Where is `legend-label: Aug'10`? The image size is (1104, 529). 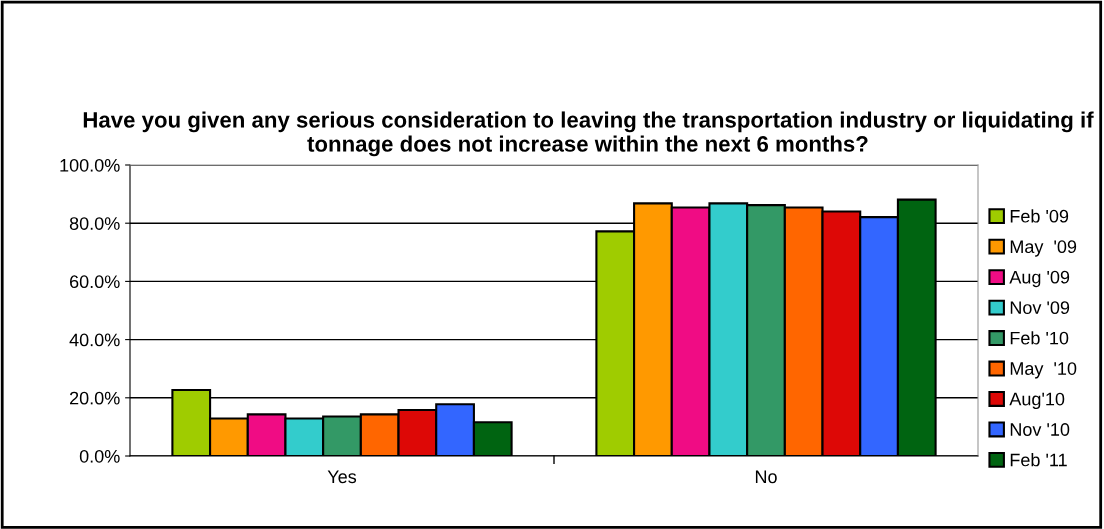 legend-label: Aug'10 is located at coordinates (1037, 400).